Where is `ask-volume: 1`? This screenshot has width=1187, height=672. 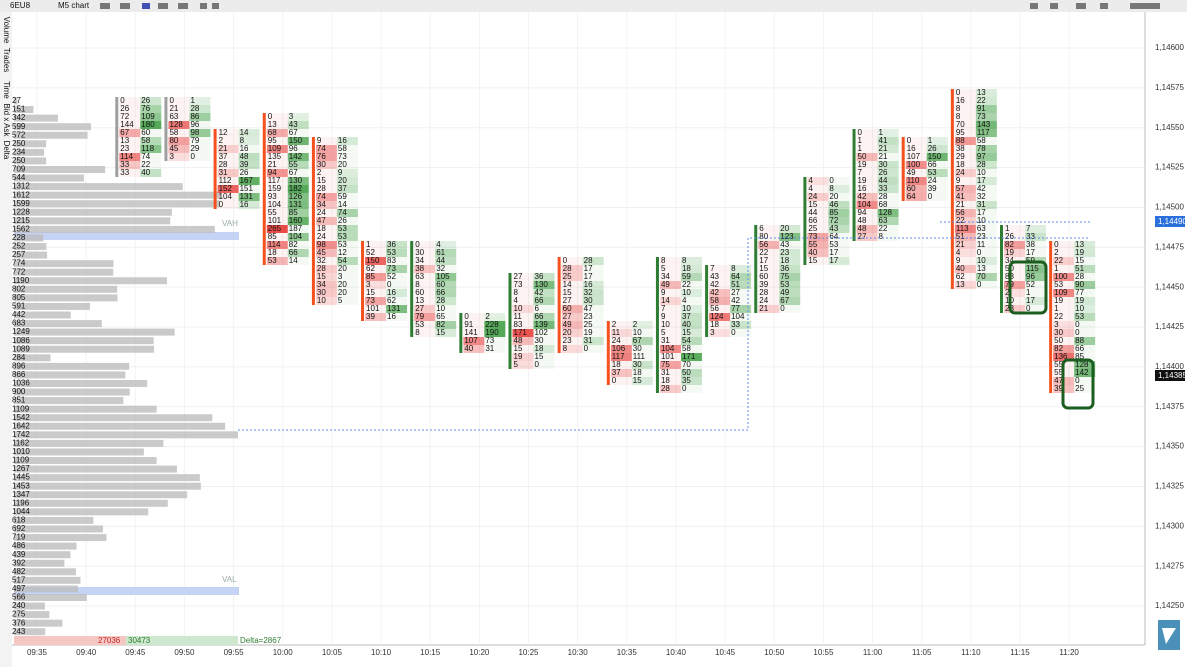
ask-volume: 1 is located at coordinates (930, 140).